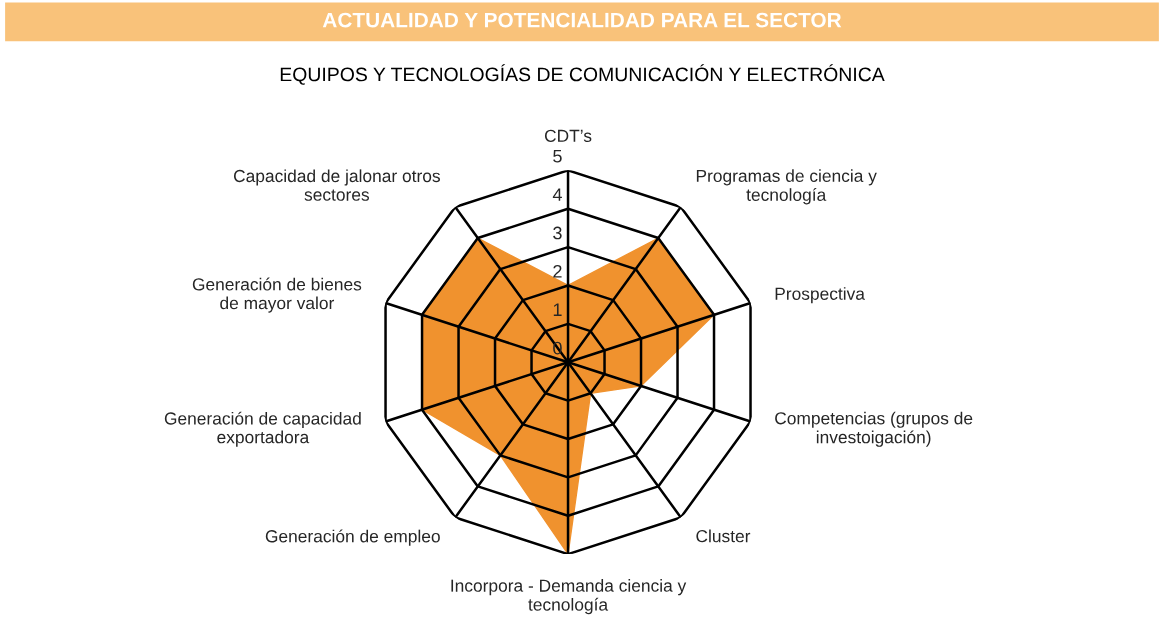 Image resolution: width=1164 pixels, height=624 pixels. What do you see at coordinates (277, 295) in the screenshot?
I see `spoke-label: Generación de bienes de mayor valor` at bounding box center [277, 295].